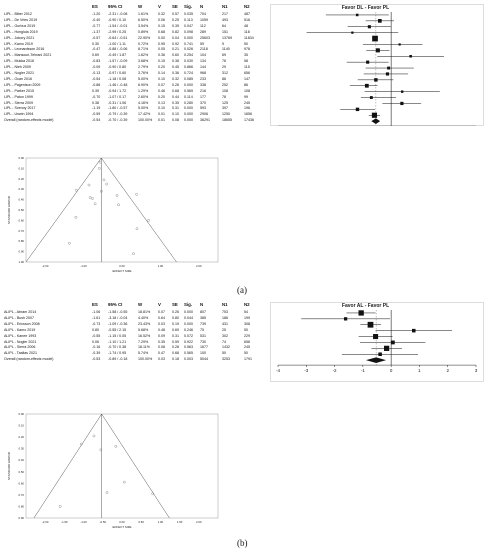 This screenshot has width=487, height=550. What do you see at coordinates (188, 90) in the screenshot?
I see `table-cell: 0.569` at bounding box center [188, 90].